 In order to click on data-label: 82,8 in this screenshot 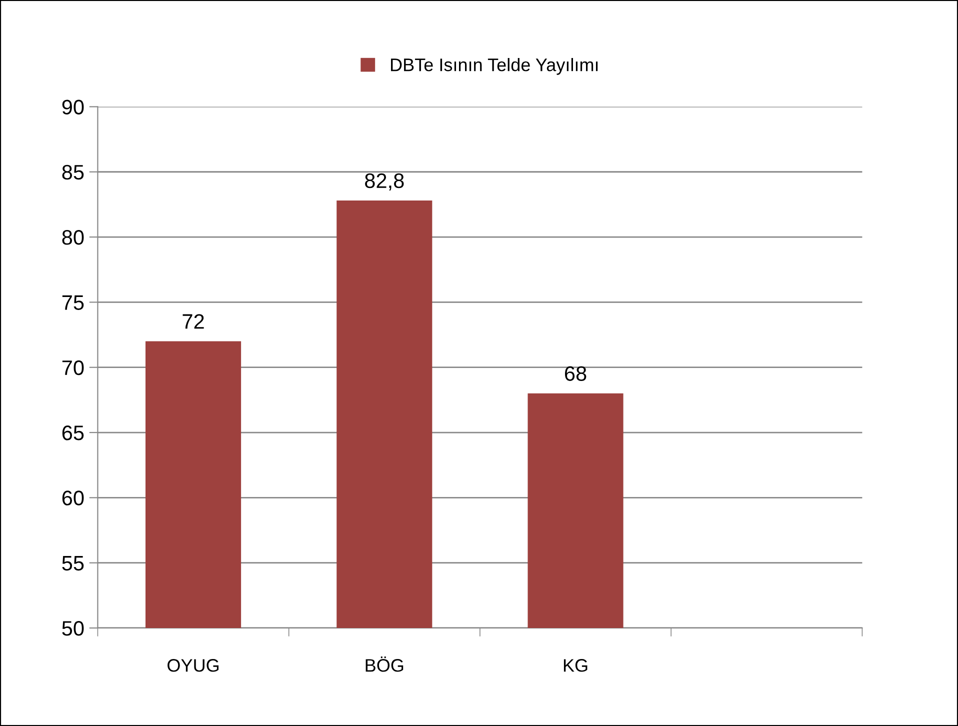, I will do `click(384, 182)`.